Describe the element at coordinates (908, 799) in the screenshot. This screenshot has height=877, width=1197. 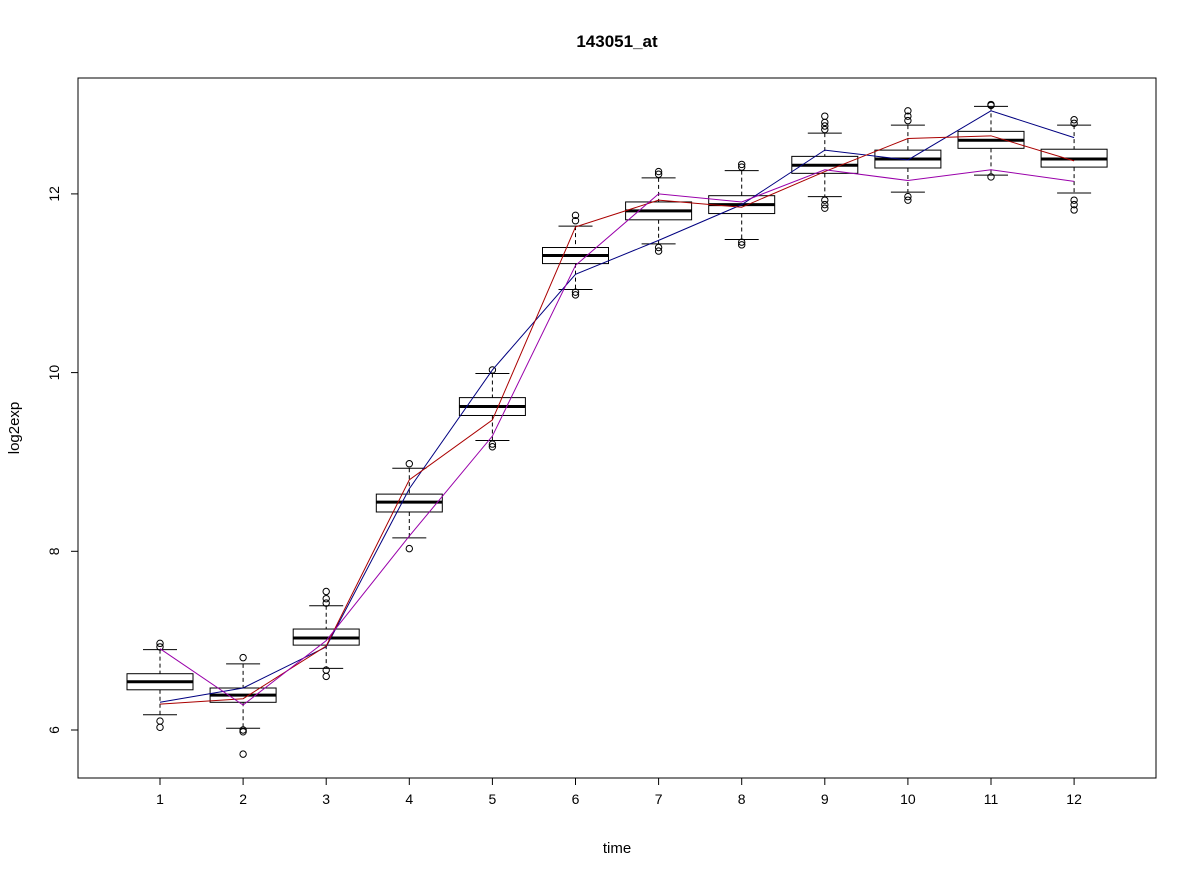
I see `x-tick-label: 10` at that location.